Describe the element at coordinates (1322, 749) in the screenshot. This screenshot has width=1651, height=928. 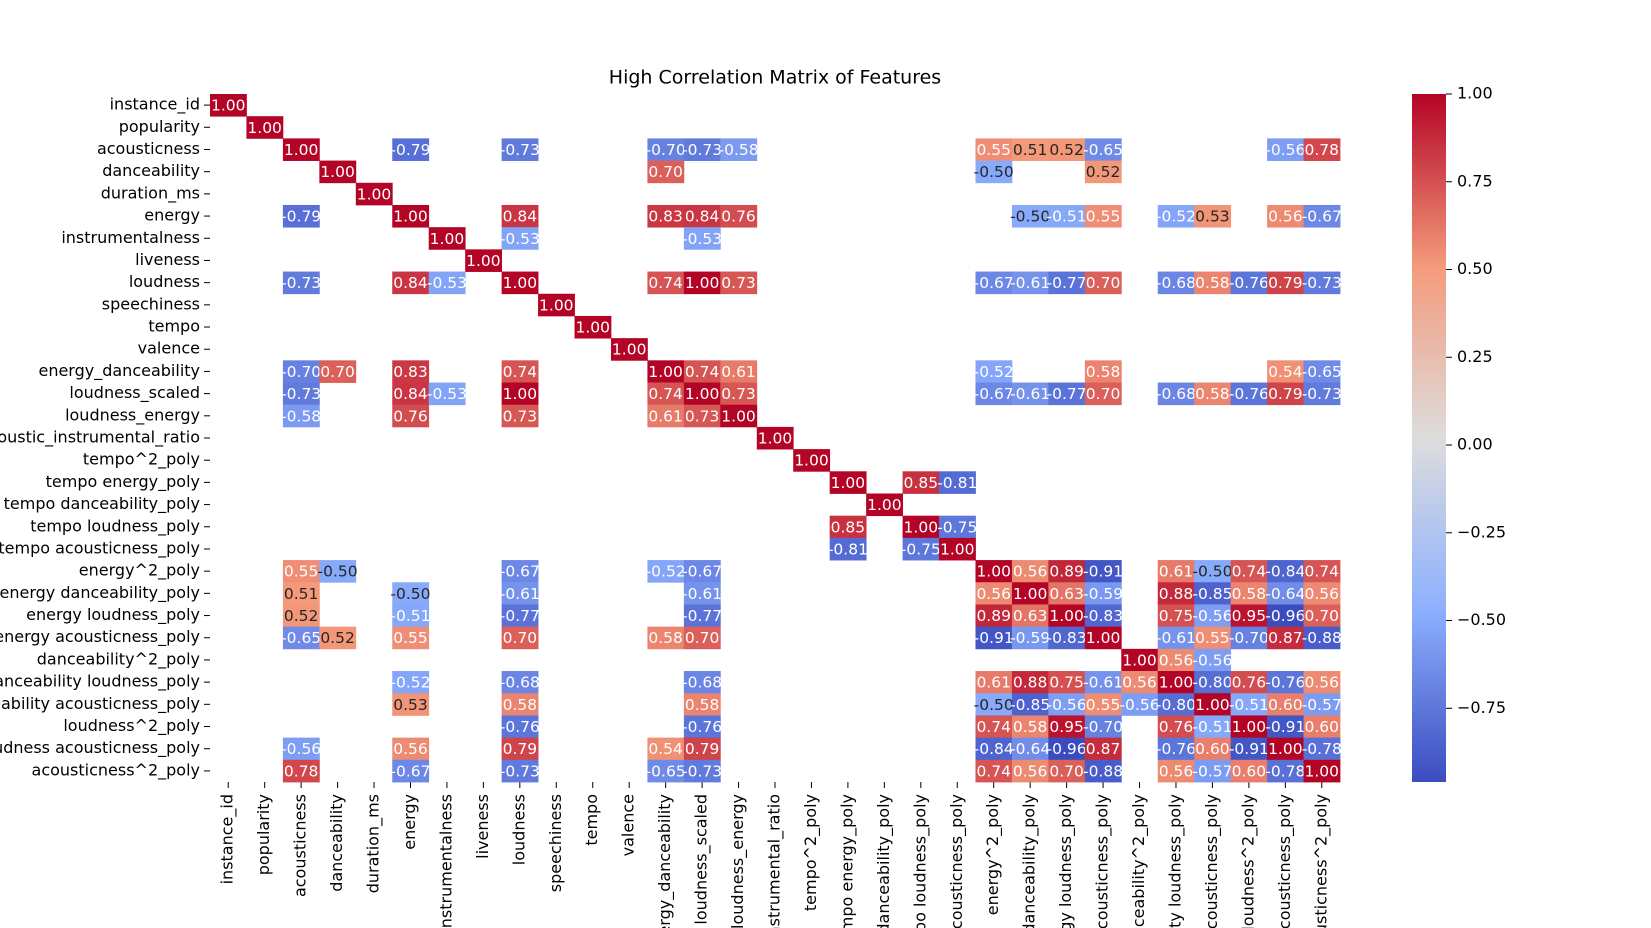
I see `cell-label: -0.78` at that location.